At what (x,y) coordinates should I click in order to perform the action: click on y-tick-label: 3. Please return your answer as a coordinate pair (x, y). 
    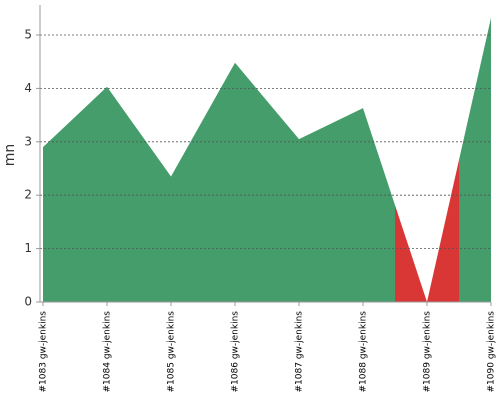
    Looking at the image, I should click on (28, 141).